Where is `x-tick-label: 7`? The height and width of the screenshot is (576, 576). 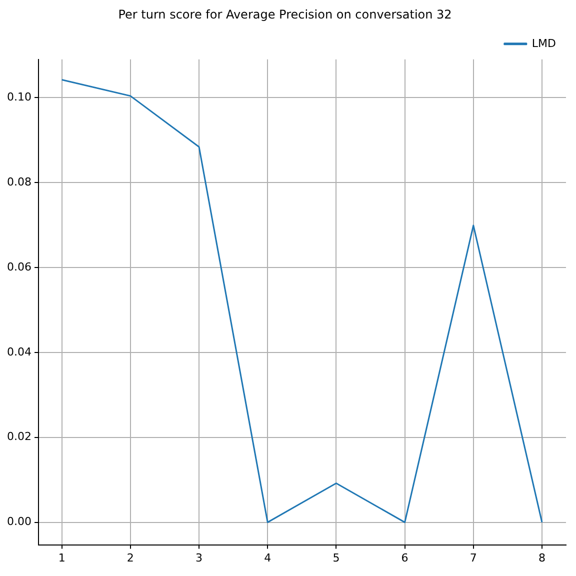
x-tick-label: 7 is located at coordinates (473, 557).